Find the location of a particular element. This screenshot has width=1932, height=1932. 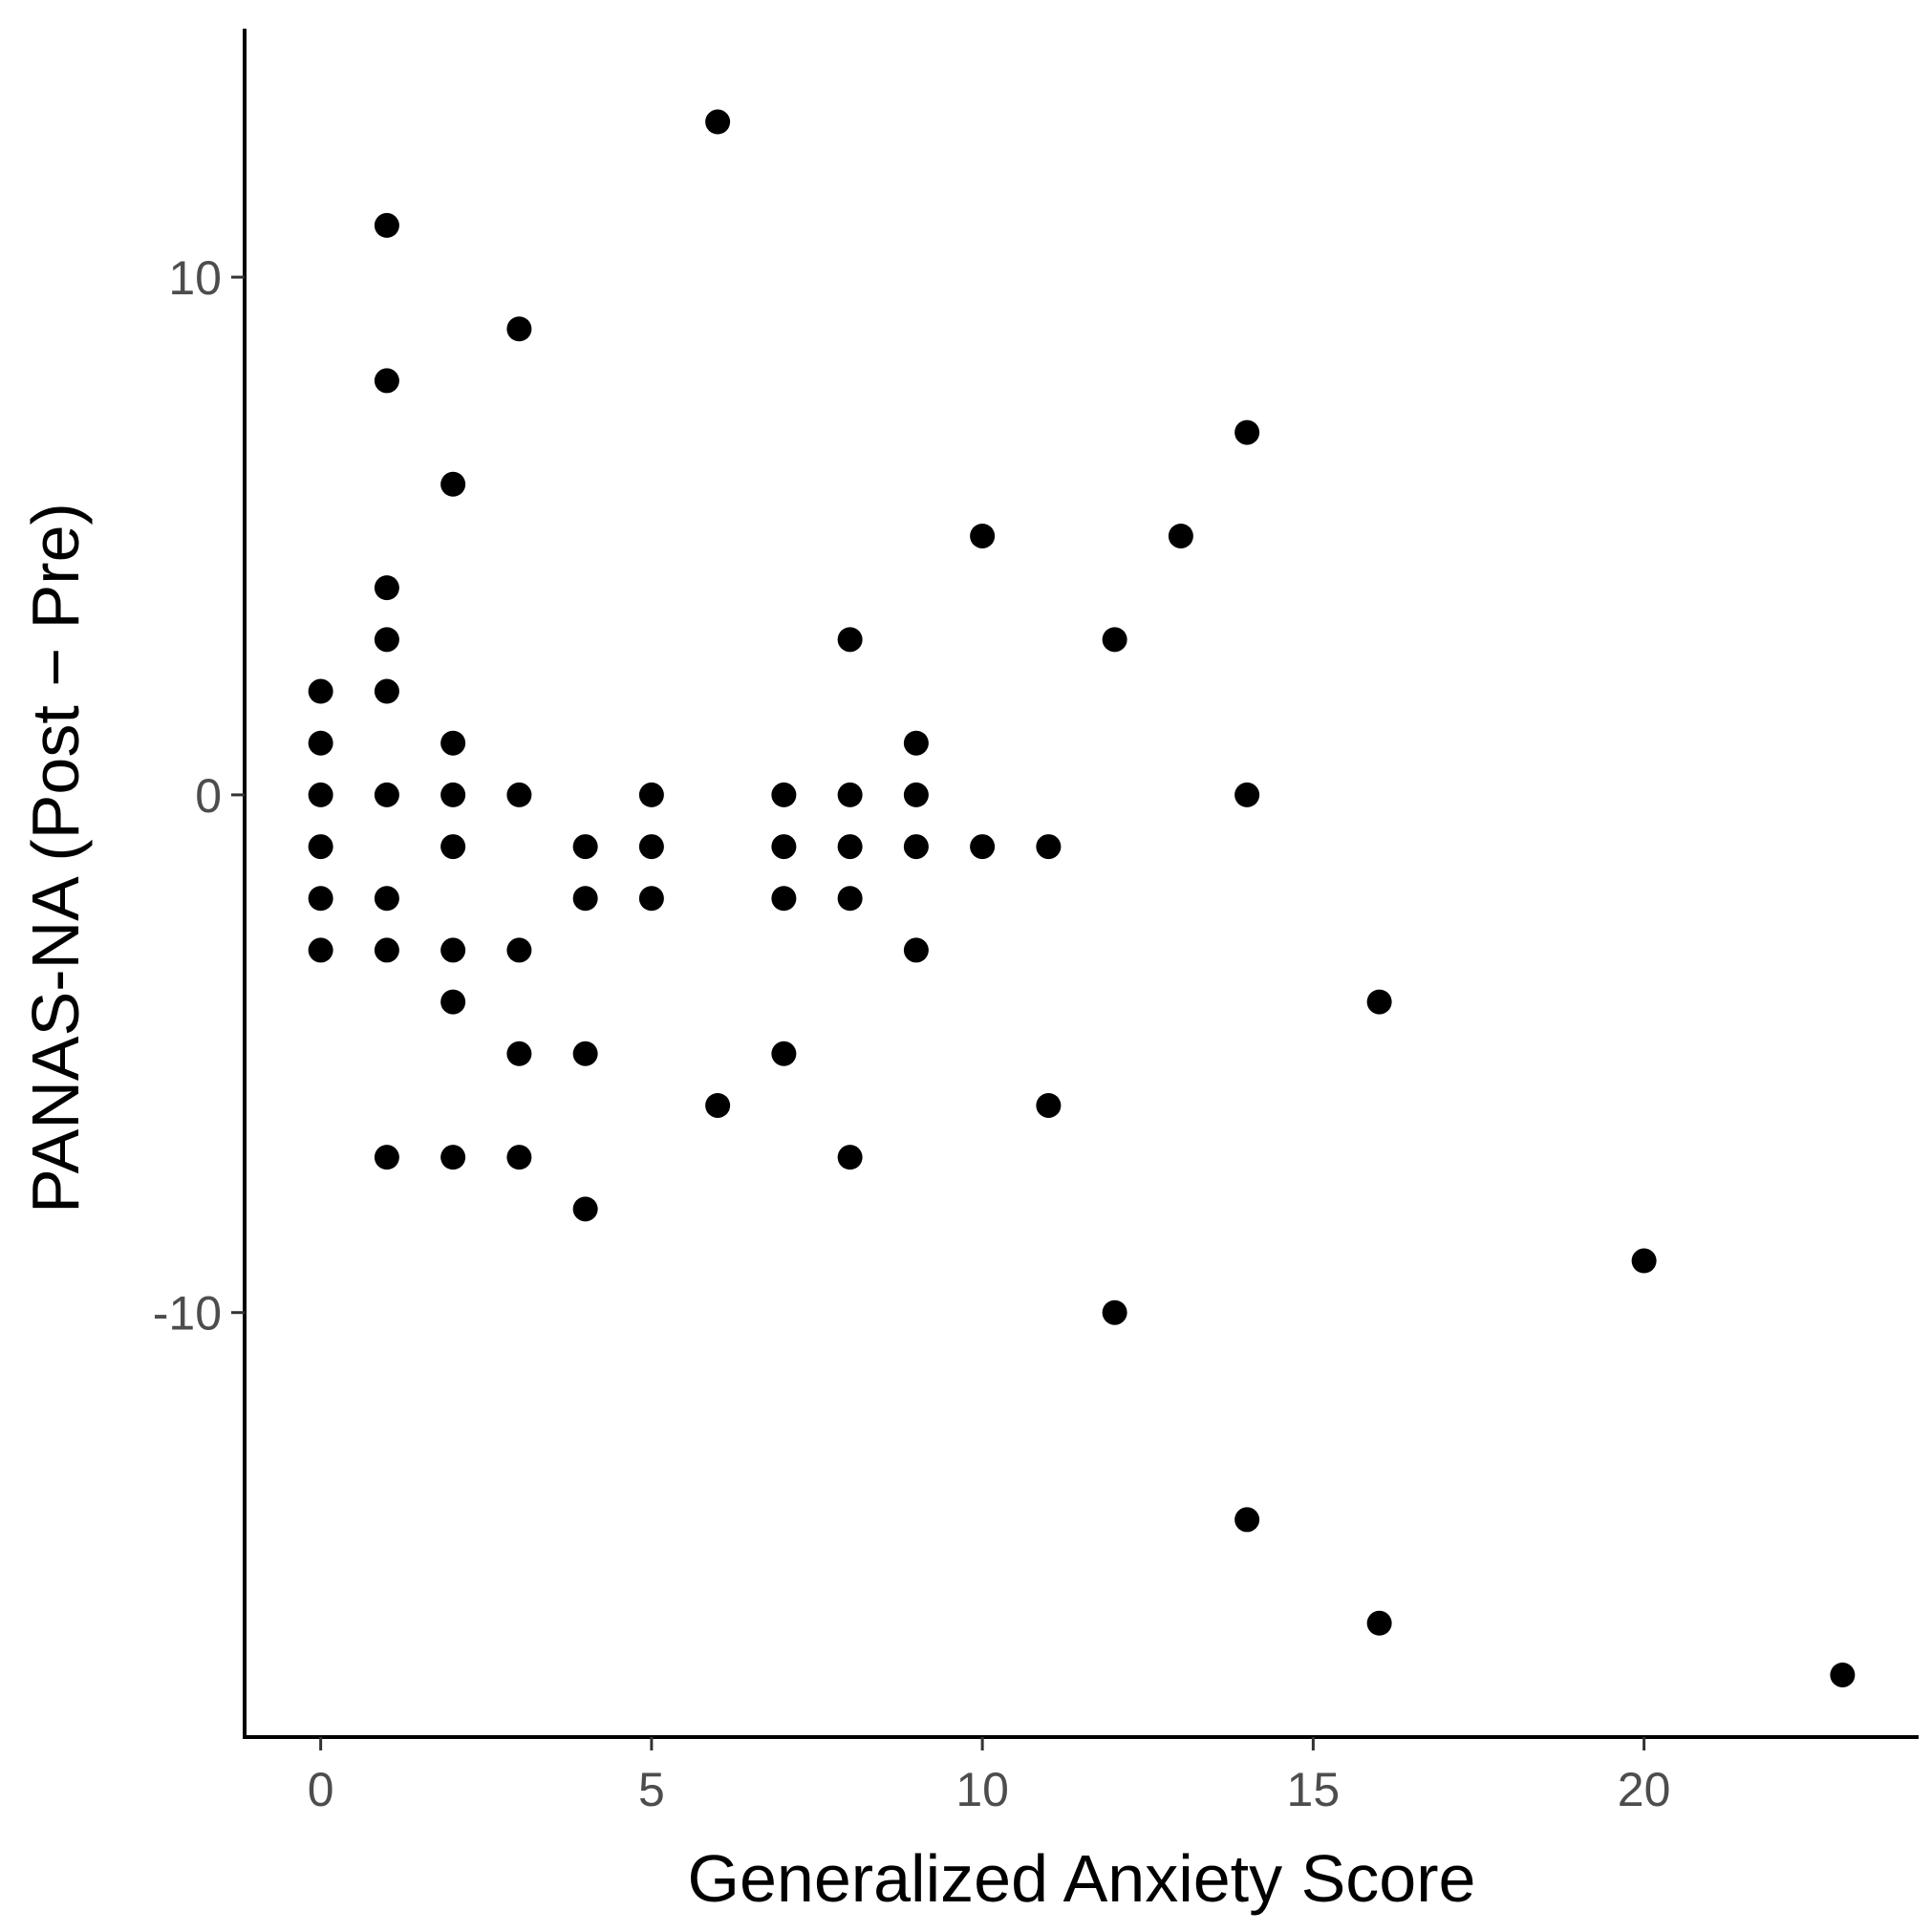

x-tick-label: 0 is located at coordinates (321, 1789).